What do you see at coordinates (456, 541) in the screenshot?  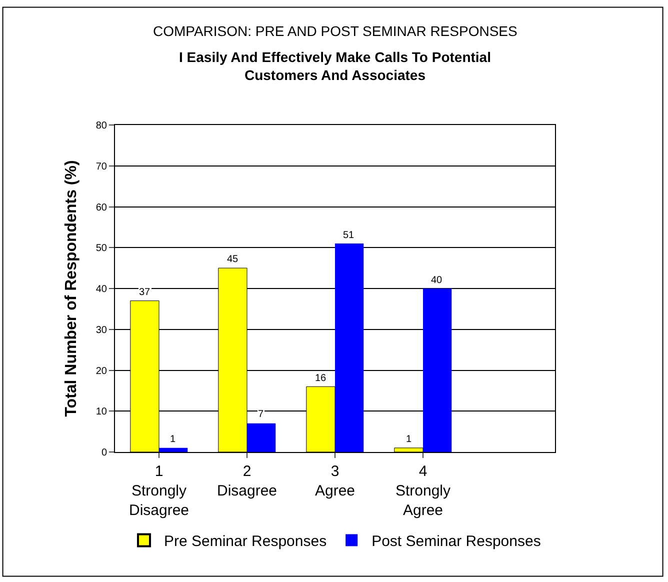 I see `legend-label: Post Seminar Responses` at bounding box center [456, 541].